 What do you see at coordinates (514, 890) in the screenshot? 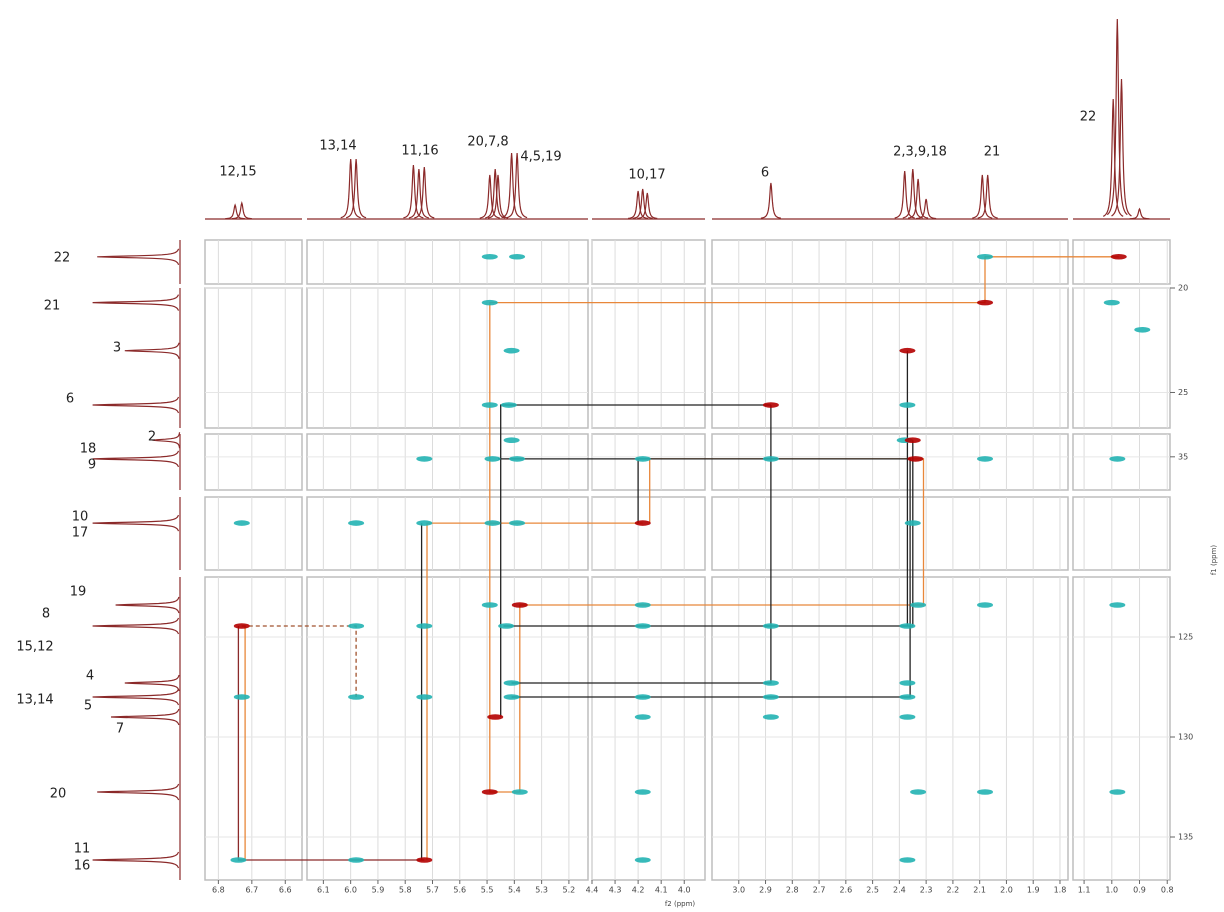
I see `x-tick-label: 5.4` at bounding box center [514, 890].